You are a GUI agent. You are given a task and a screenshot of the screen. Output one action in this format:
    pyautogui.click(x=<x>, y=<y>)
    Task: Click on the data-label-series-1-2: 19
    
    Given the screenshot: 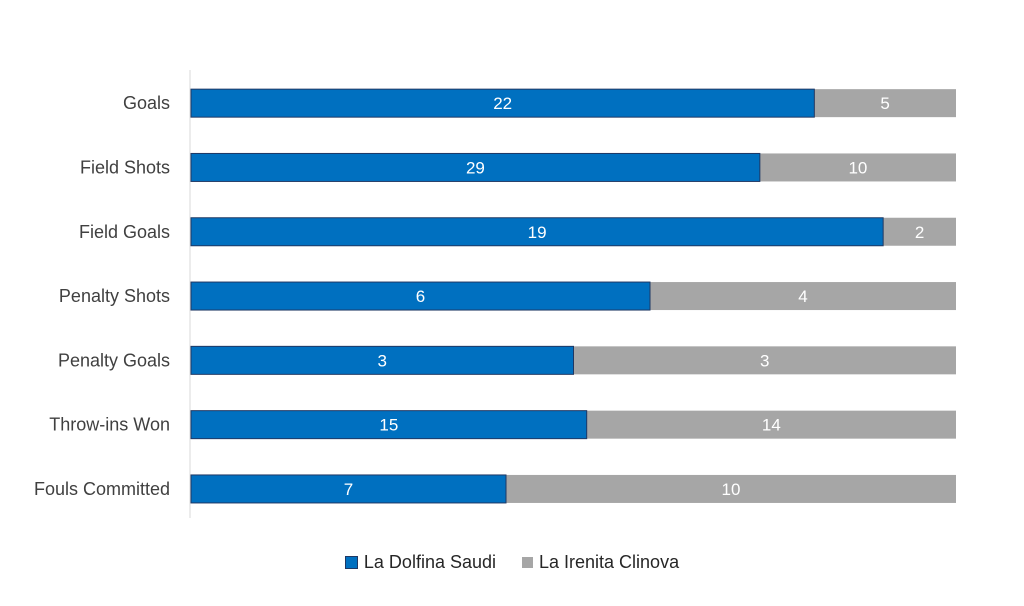 What is the action you would take?
    pyautogui.click(x=537, y=232)
    